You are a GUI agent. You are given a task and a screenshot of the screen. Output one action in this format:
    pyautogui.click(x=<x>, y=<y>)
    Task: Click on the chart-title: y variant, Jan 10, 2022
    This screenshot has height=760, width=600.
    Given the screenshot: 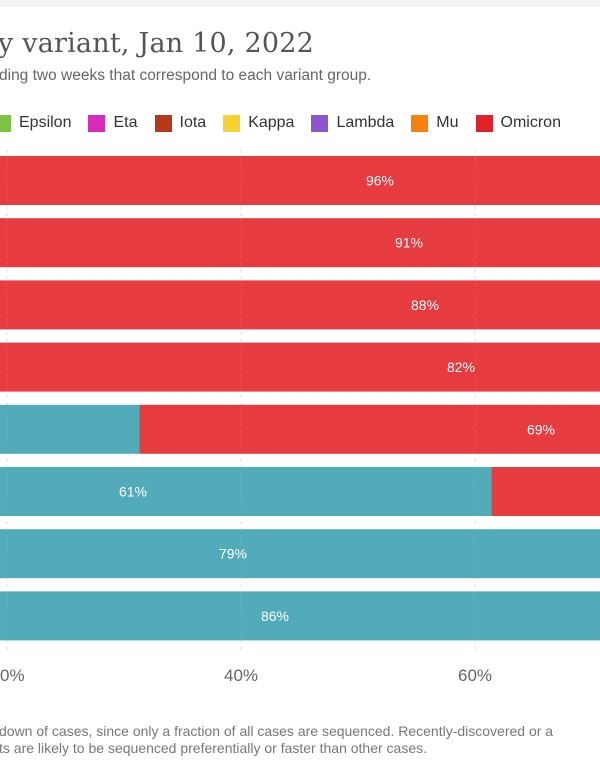 What is the action you would take?
    pyautogui.click(x=157, y=43)
    